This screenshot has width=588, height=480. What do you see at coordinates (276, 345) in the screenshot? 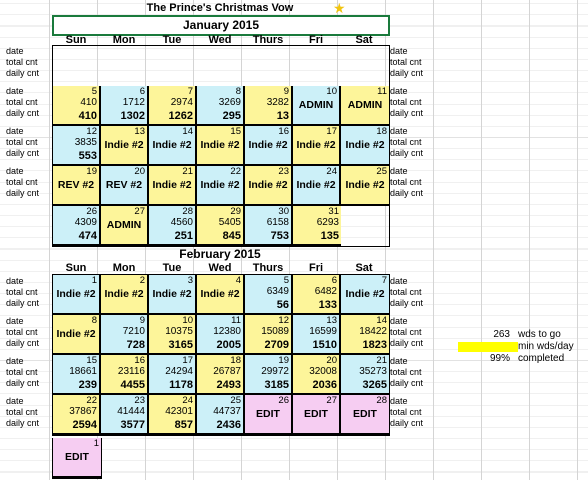
I see `daily-count: 2709` at bounding box center [276, 345].